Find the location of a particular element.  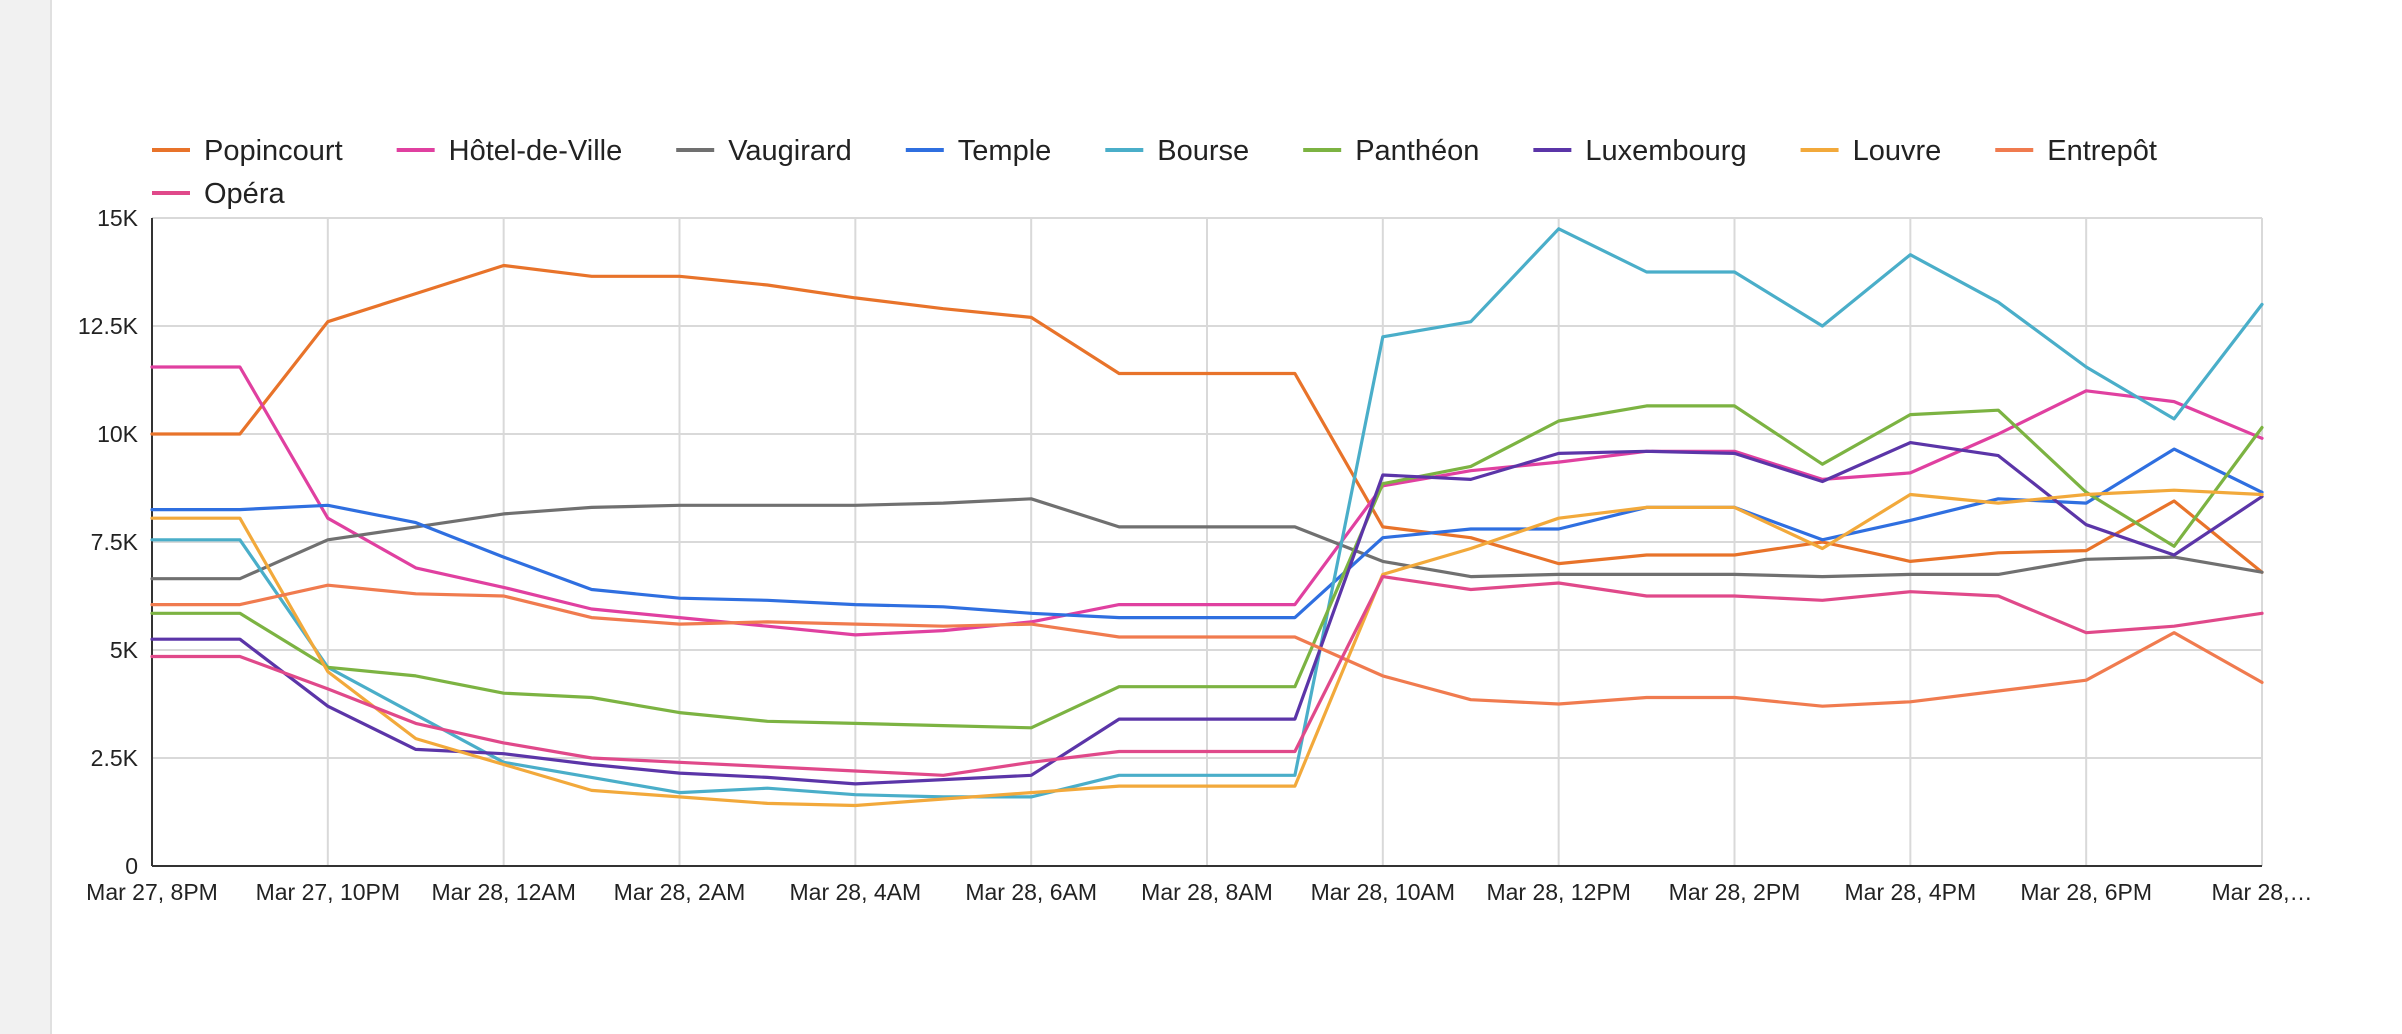

y-tick-label-0: 0 is located at coordinates (131, 866).